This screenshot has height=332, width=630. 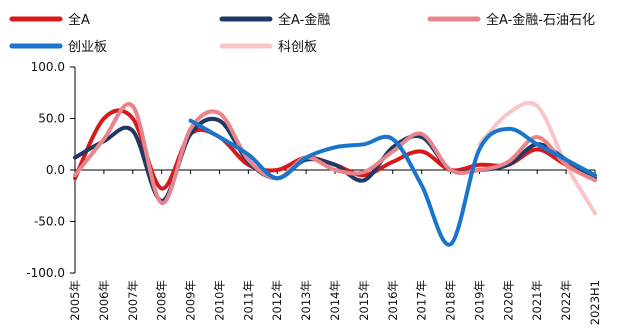 What do you see at coordinates (55, 170) in the screenshot?
I see `y-tick-label: 0.0` at bounding box center [55, 170].